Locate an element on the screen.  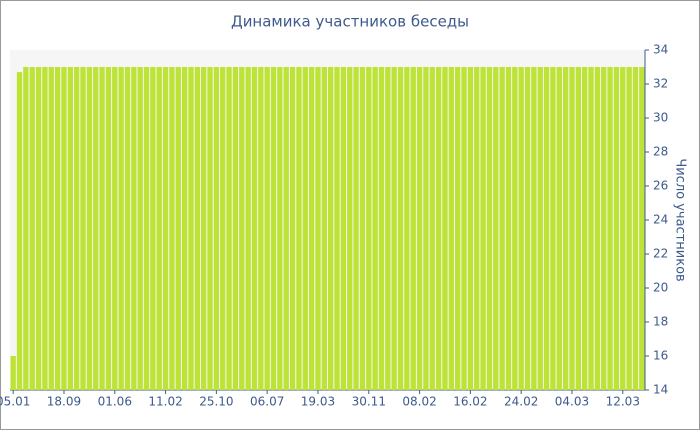
y-tick-label: 24 is located at coordinates (660, 220).